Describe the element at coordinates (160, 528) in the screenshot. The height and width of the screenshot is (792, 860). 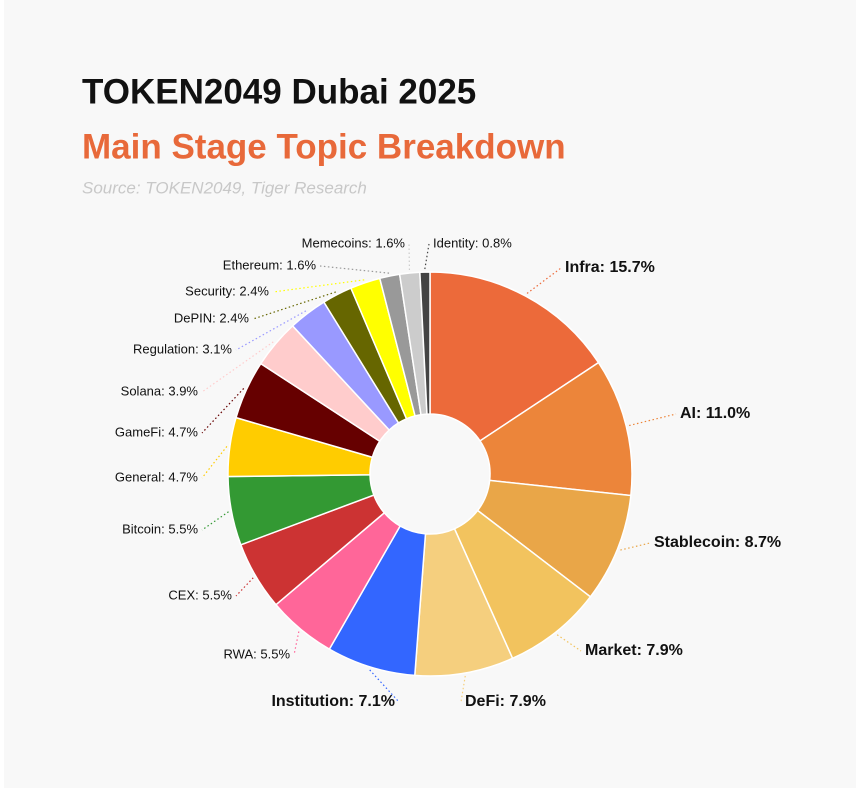
I see `data-label: Bitcoin: 5.5%` at that location.